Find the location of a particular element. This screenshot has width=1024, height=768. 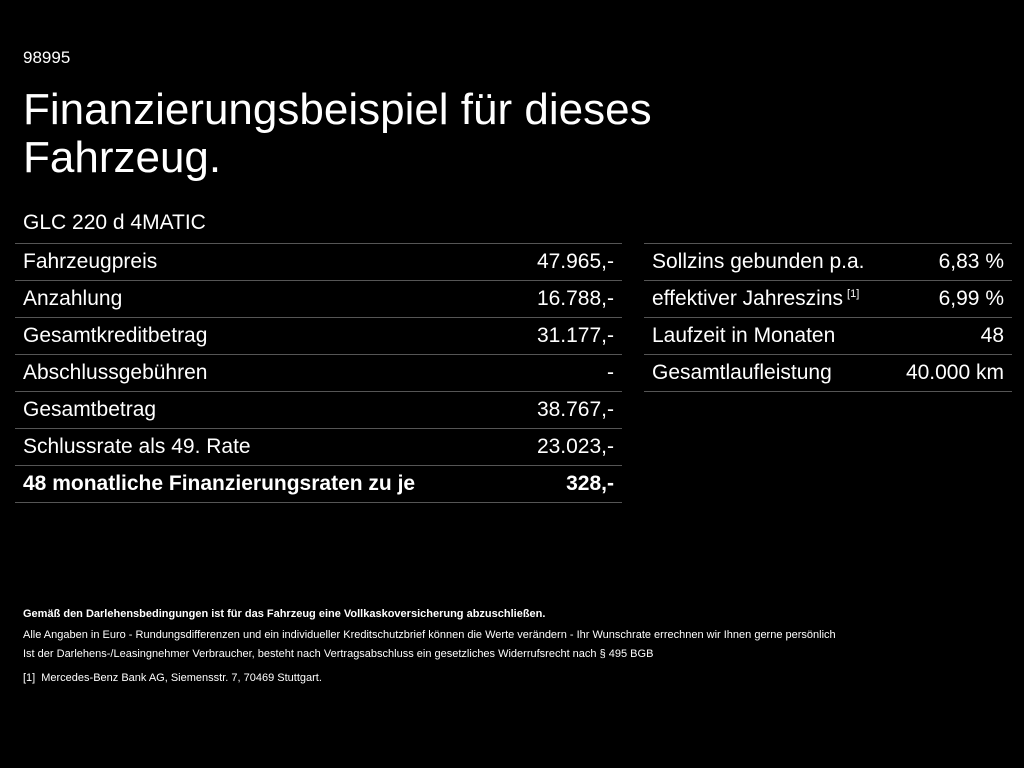

label: effektiver Jahreszins [1] is located at coordinates (767, 299).